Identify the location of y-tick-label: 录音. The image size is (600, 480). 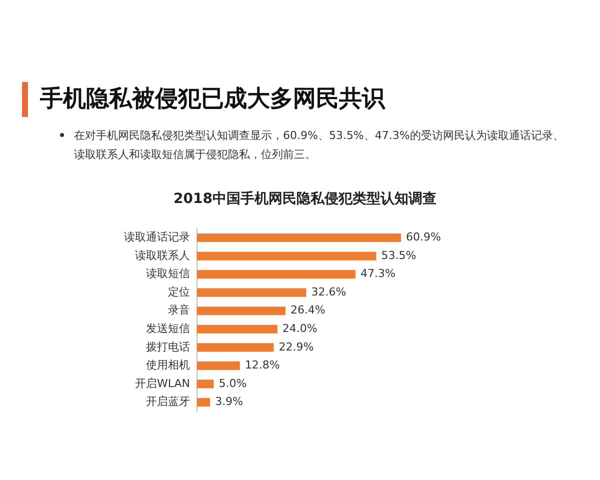
(179, 310).